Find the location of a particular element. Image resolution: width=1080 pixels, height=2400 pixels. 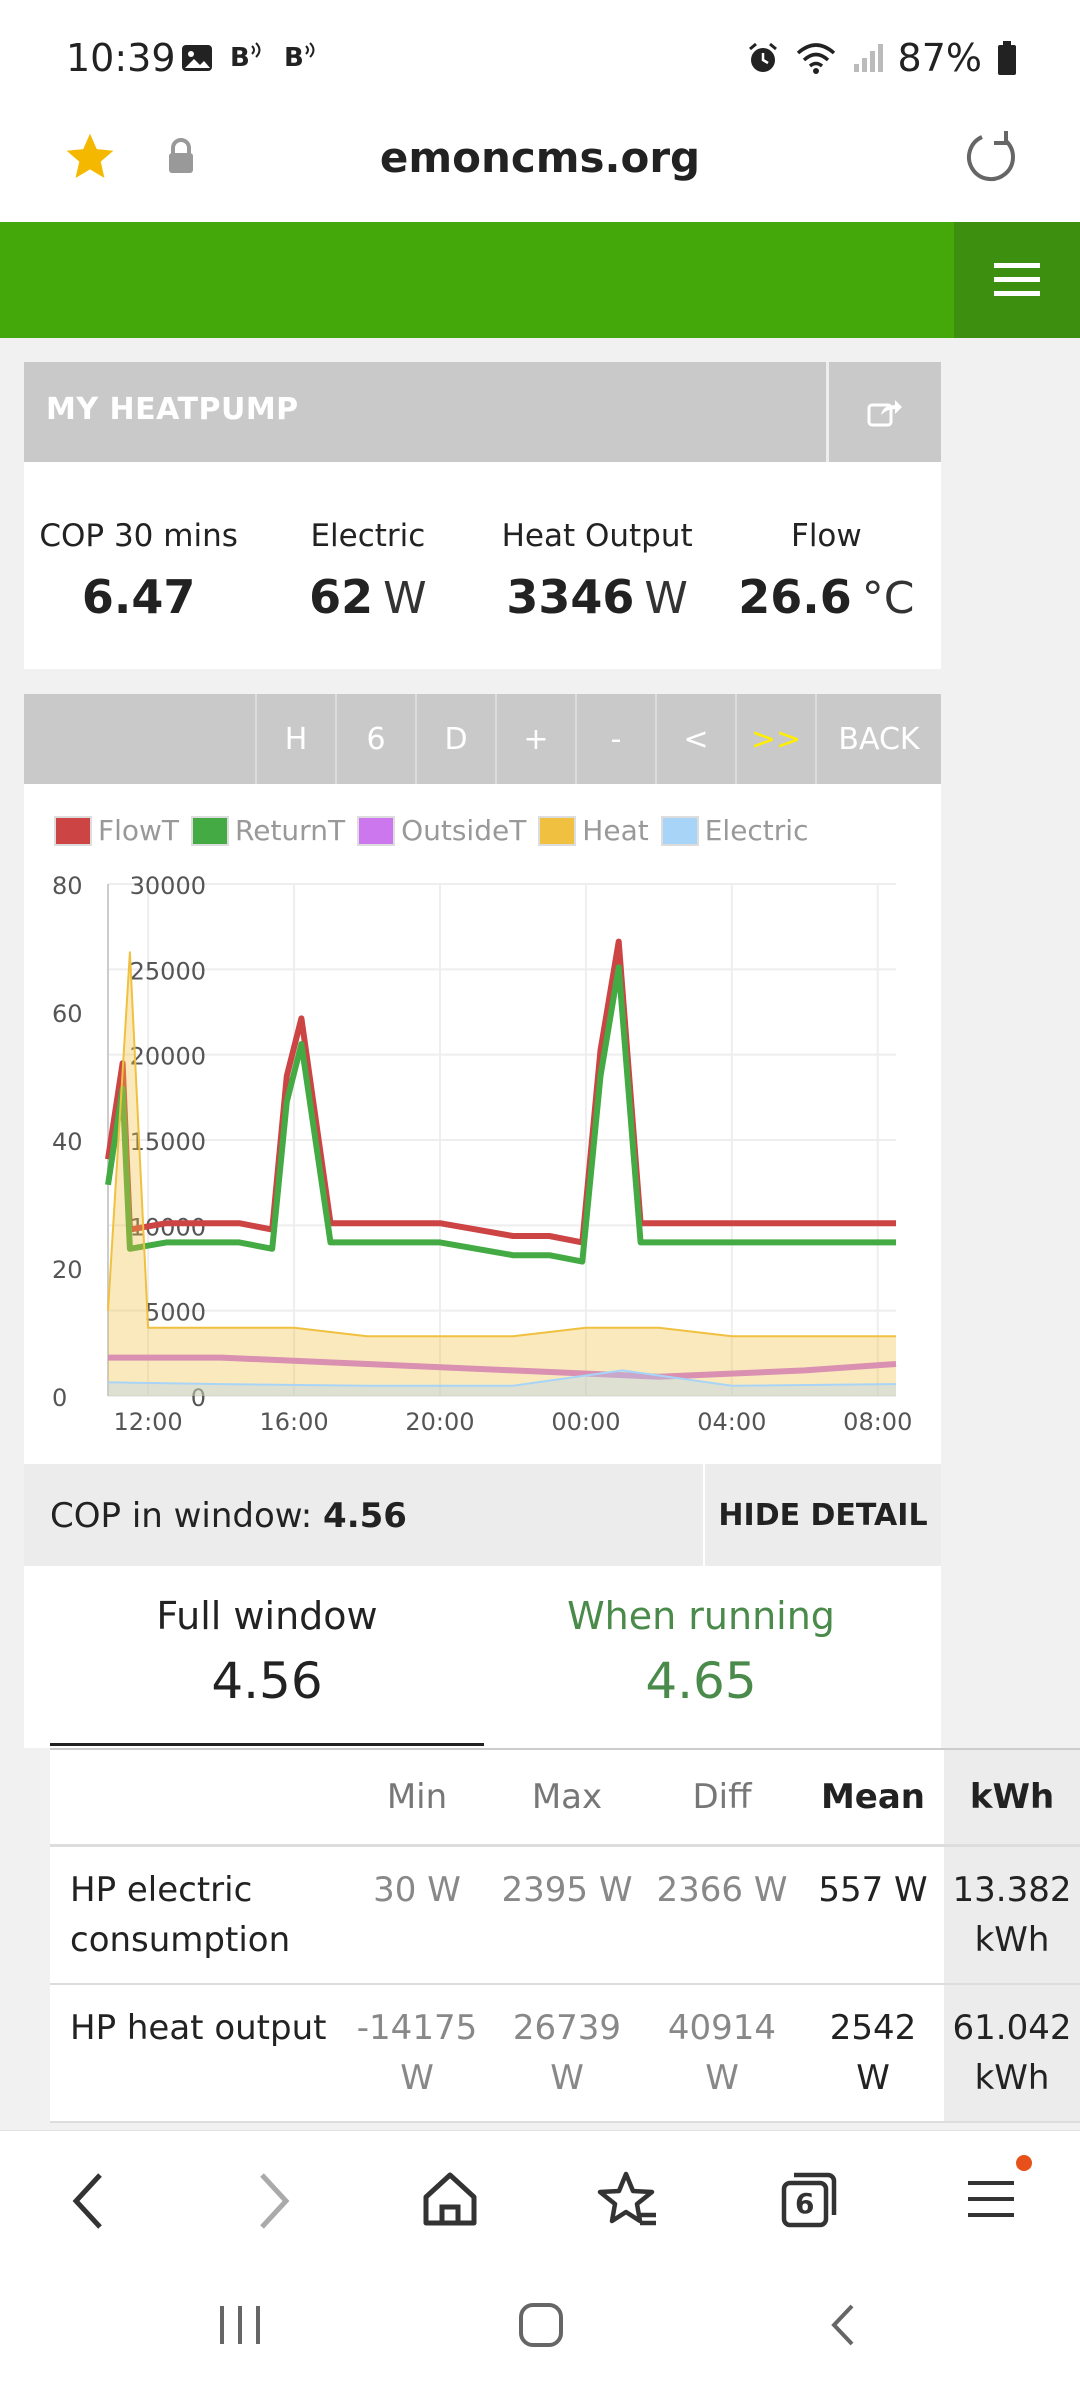

b-notification-icon: B is located at coordinates (245, 57).